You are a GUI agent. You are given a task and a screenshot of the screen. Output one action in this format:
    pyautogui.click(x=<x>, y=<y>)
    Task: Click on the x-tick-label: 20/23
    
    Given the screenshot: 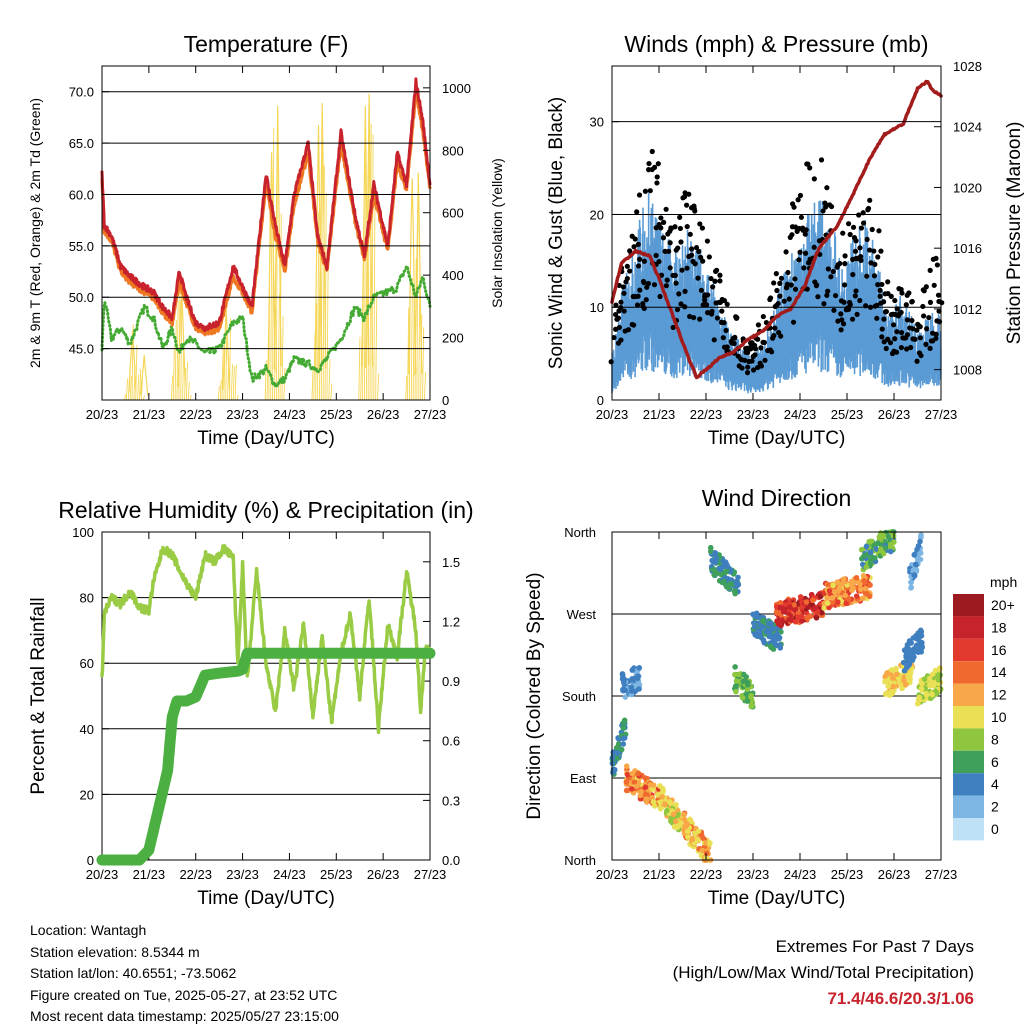 What is the action you would take?
    pyautogui.click(x=612, y=874)
    